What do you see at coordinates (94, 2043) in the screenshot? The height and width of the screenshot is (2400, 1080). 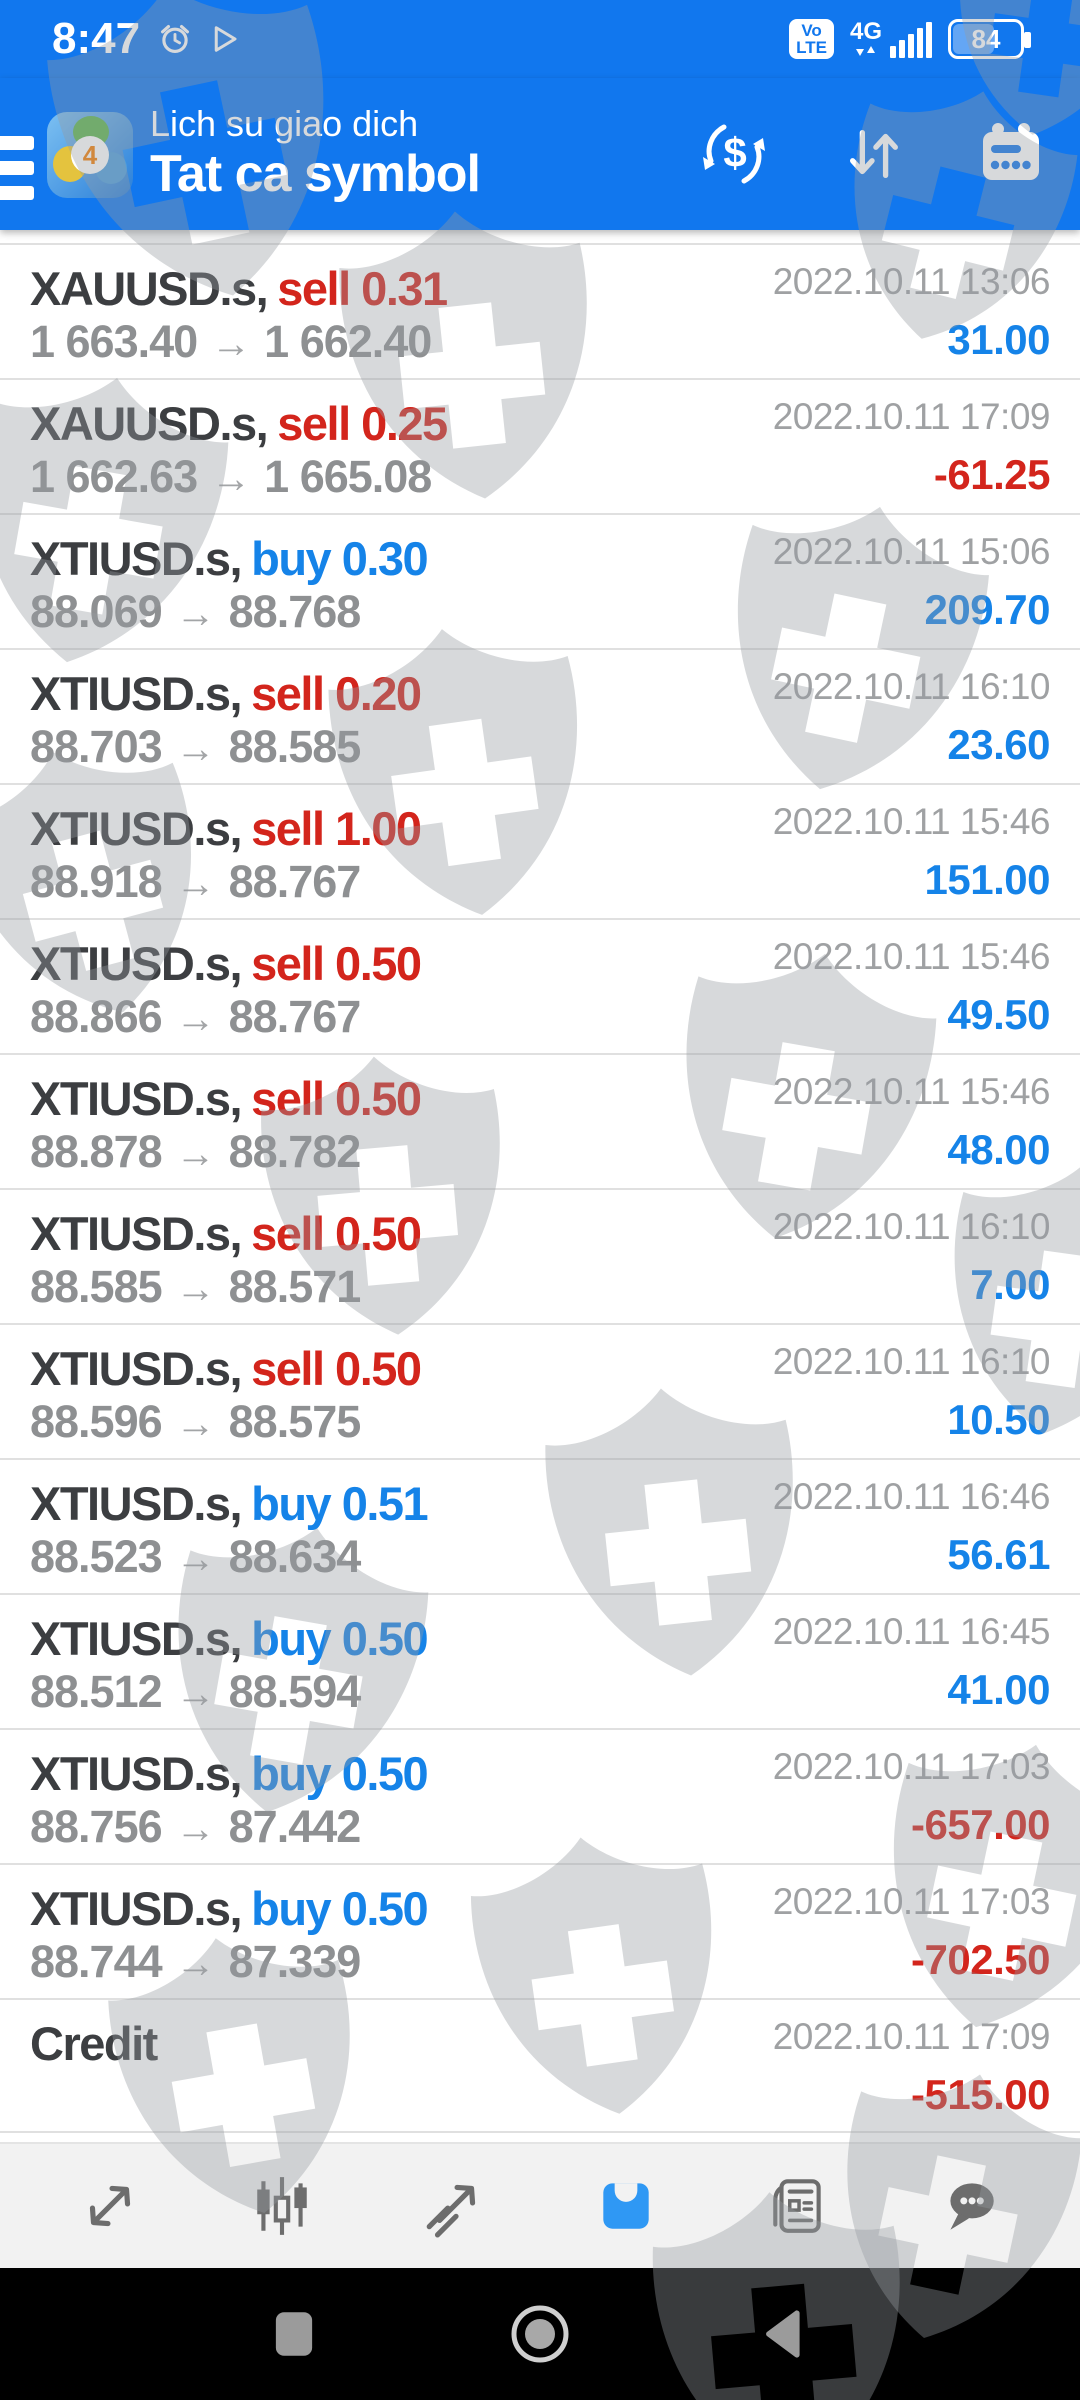 I see `row-symbol: Credit` at bounding box center [94, 2043].